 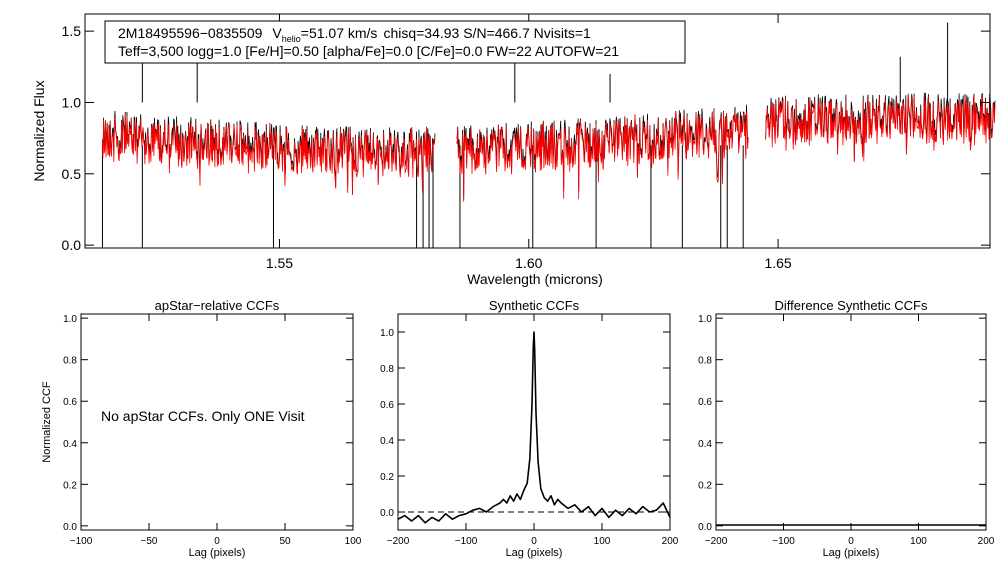 What do you see at coordinates (487, 33) in the screenshot?
I see `fit-stats: chisq=34.93 S/N=466.7 Nvisits=1` at bounding box center [487, 33].